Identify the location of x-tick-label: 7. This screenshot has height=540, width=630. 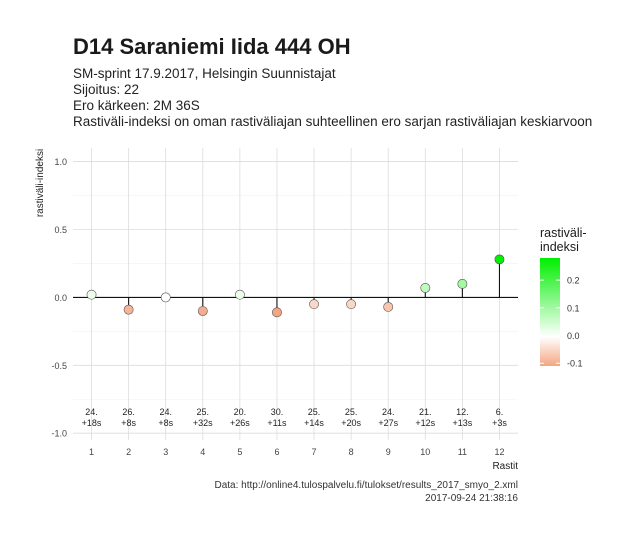
(314, 452).